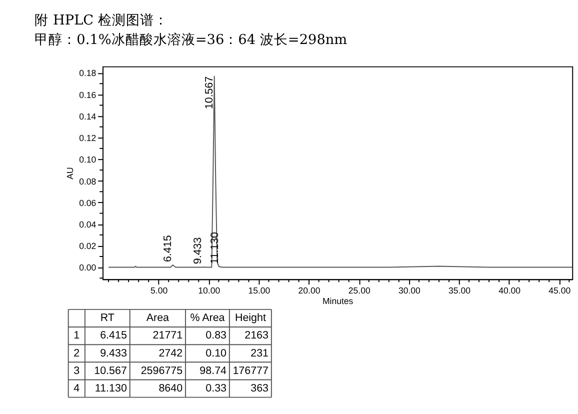  Describe the element at coordinates (110, 388) in the screenshot. I see `text: 11.130` at that location.